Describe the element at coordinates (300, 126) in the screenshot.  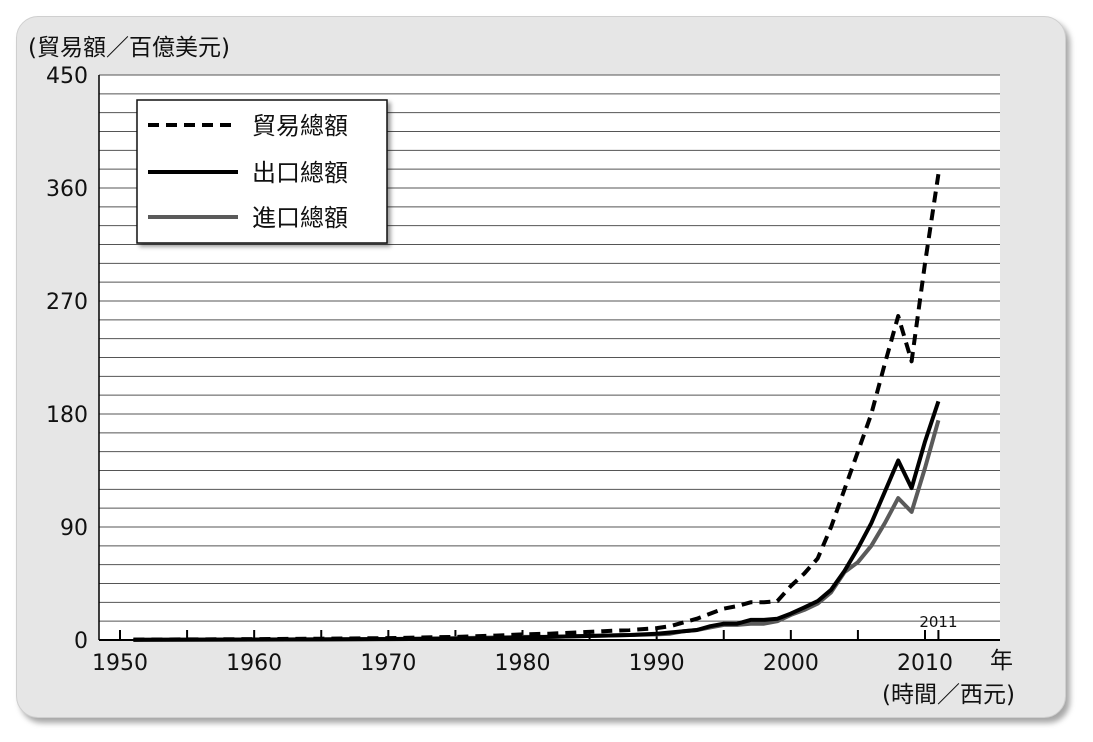
I see `legend-label-trade-total: 貿易總額` at that location.